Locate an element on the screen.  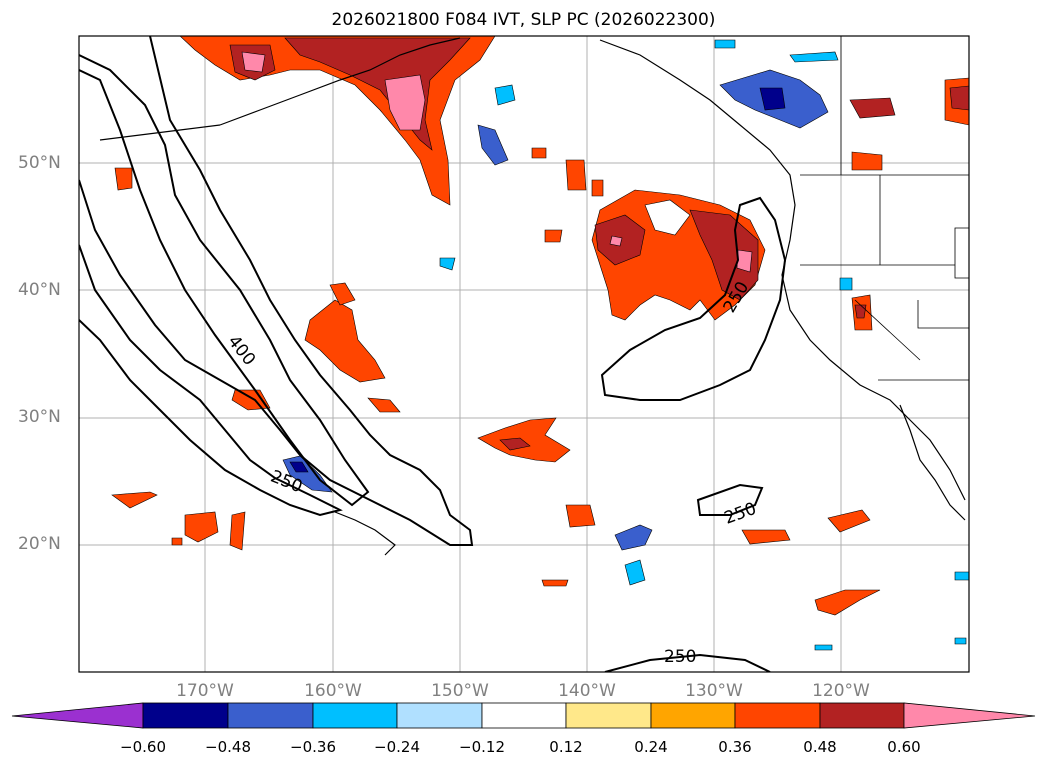
colorbar-tick: −0.36 is located at coordinates (313, 747).